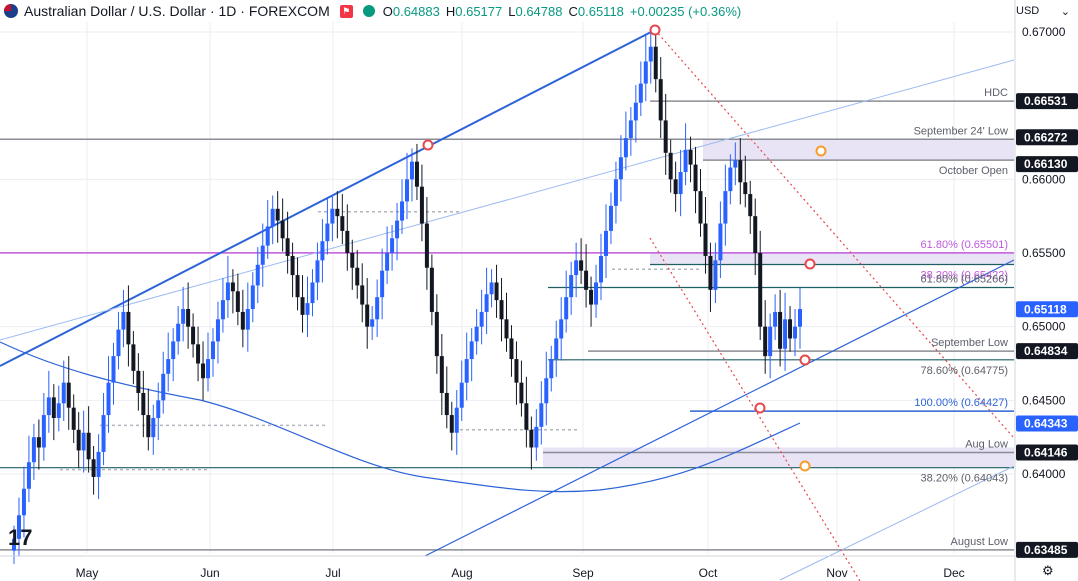  What do you see at coordinates (1044, 179) in the screenshot?
I see `y-tick-label: 0.66000` at bounding box center [1044, 179].